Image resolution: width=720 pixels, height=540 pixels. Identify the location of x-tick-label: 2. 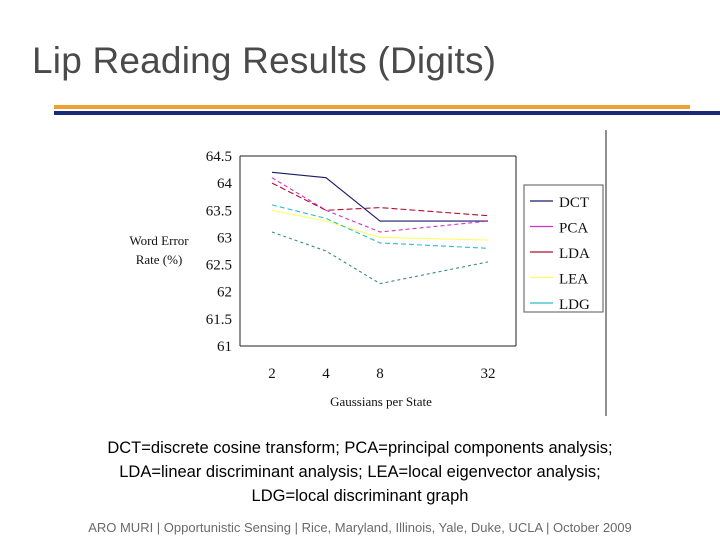
(272, 374).